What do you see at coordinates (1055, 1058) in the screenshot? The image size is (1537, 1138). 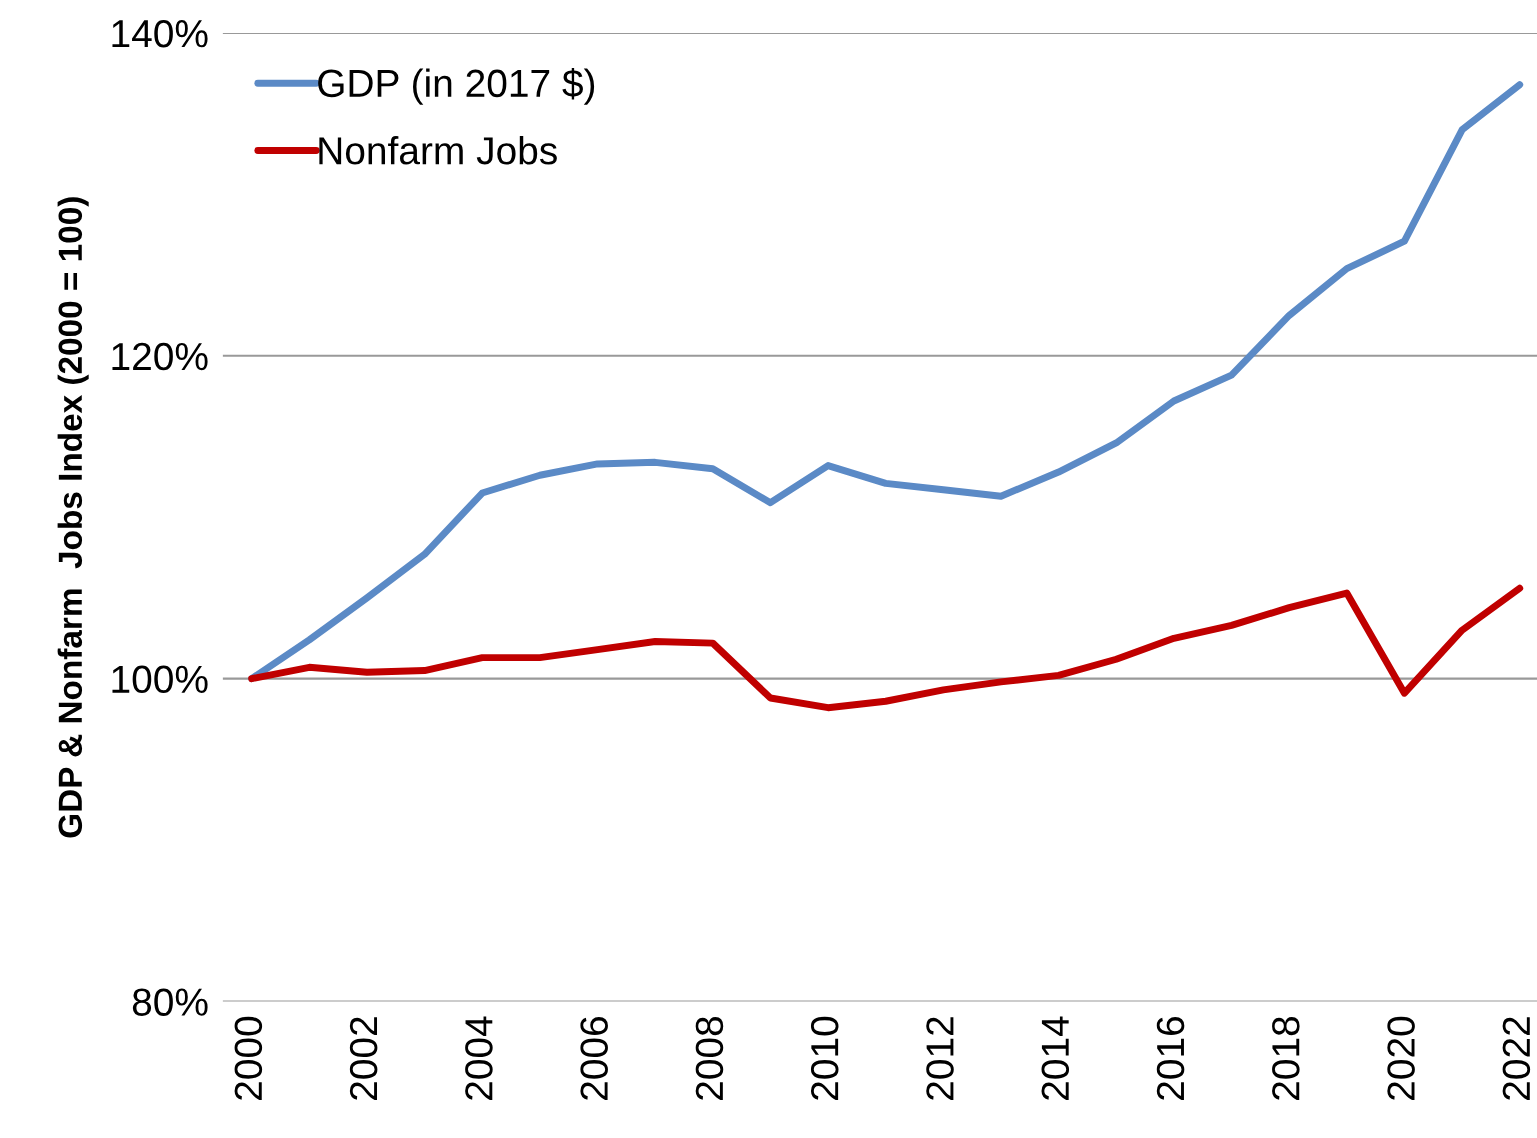 I see `x-tick-label: 2014` at bounding box center [1055, 1058].